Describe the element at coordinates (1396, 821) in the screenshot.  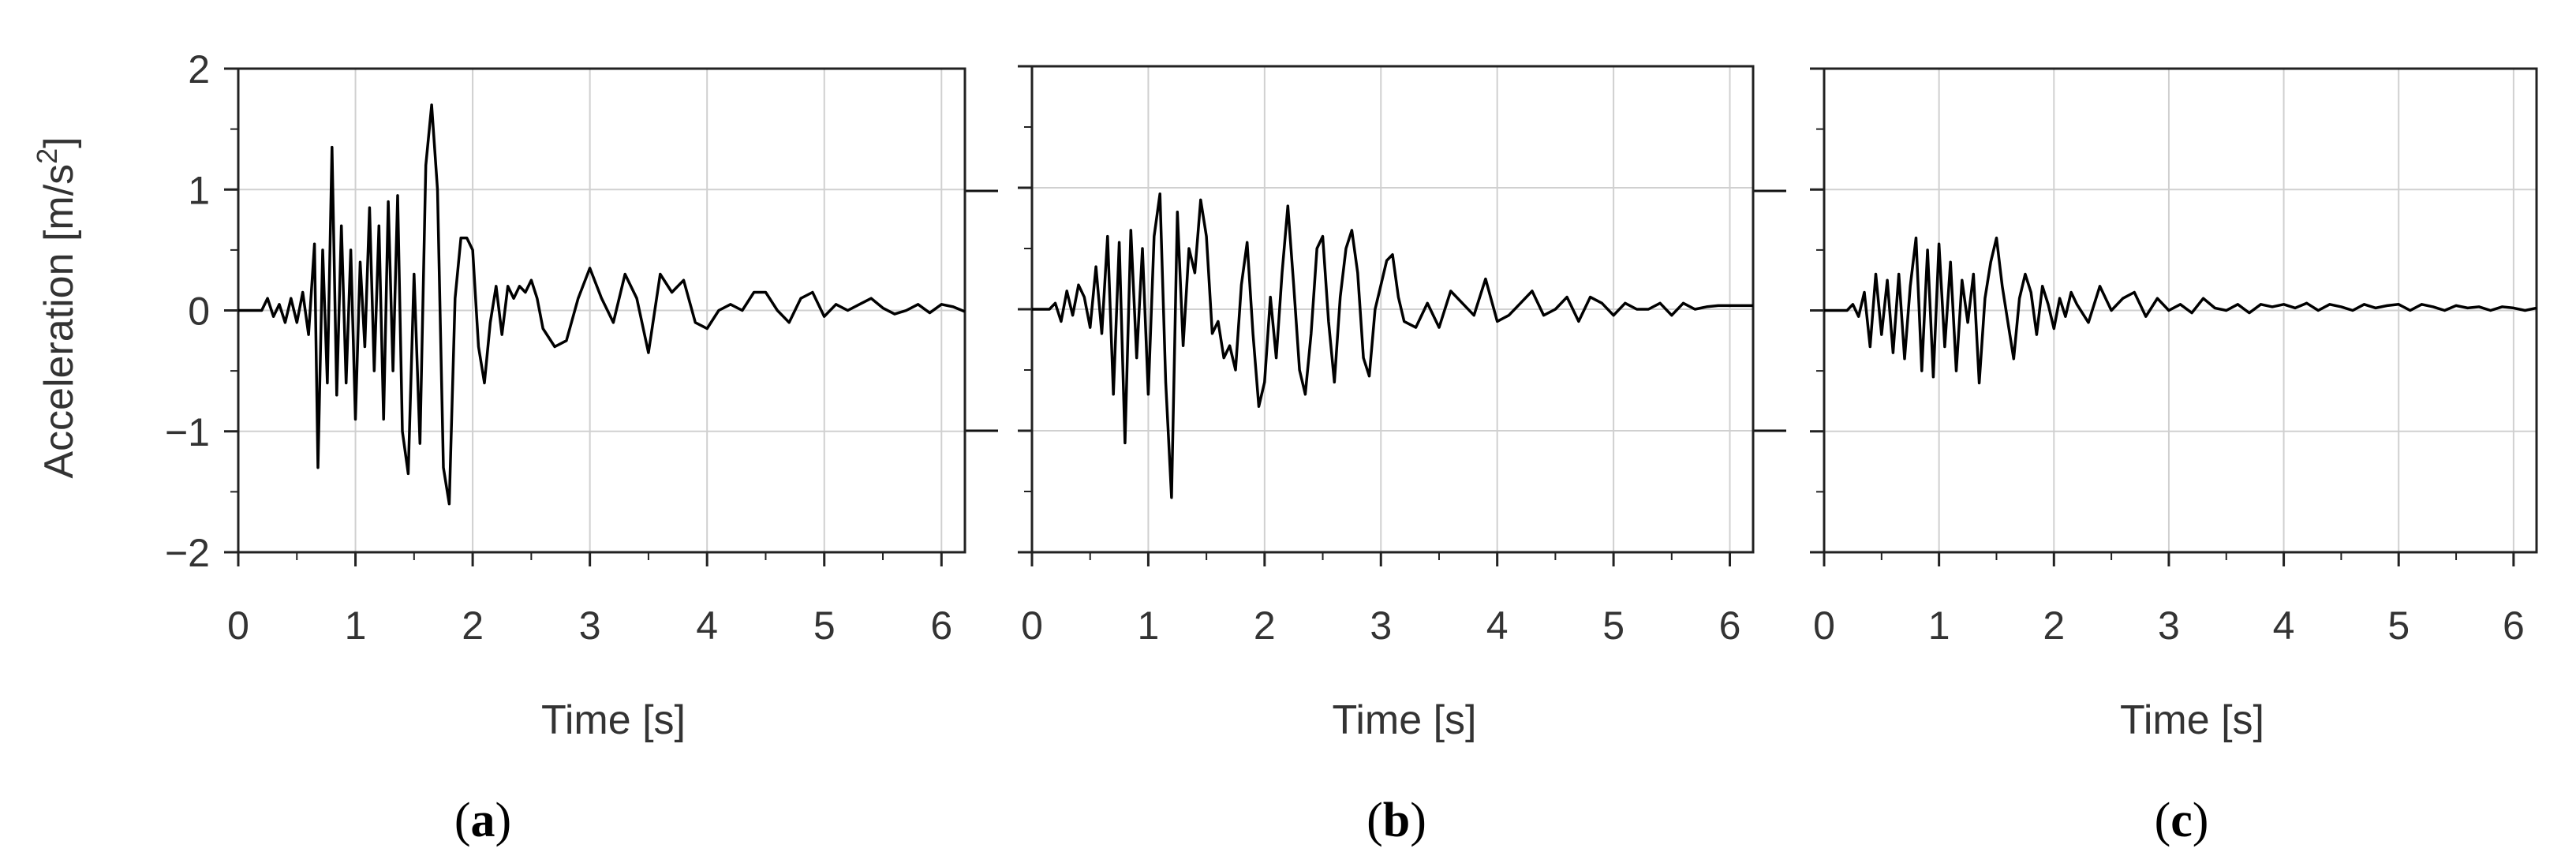
I see `panel-label: (b)` at that location.